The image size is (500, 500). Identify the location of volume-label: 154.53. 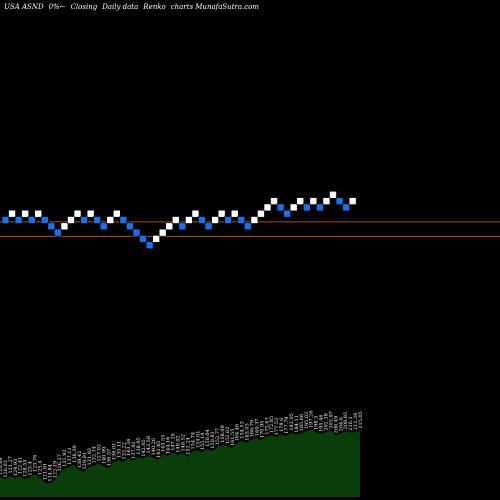
(243, 430).